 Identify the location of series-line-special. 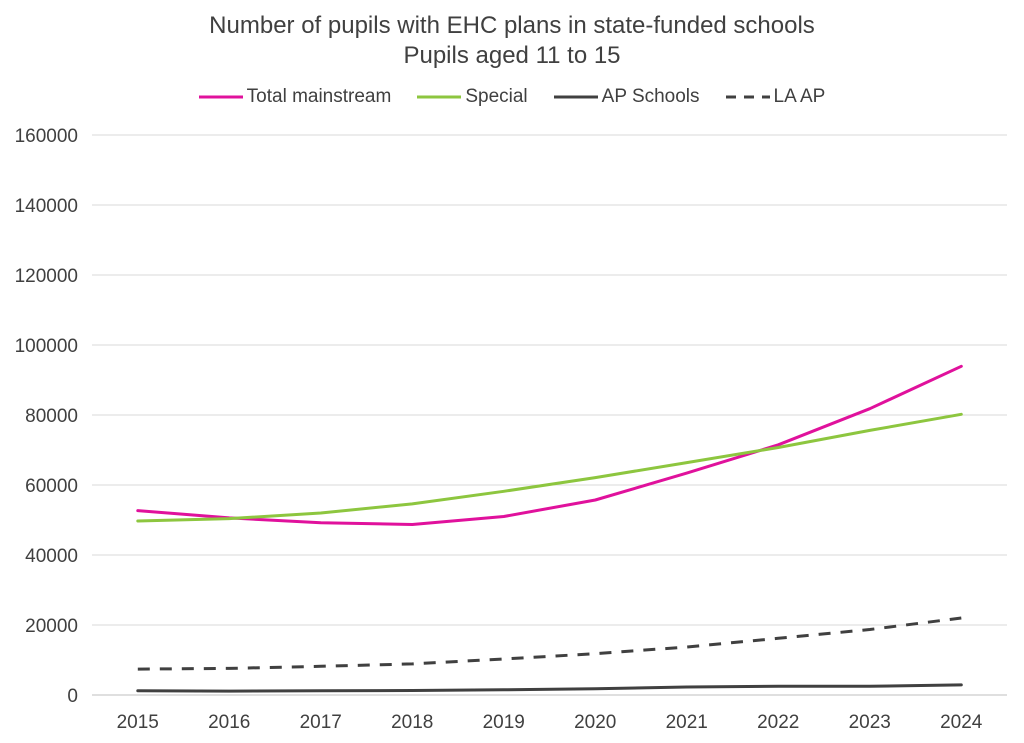
(549, 467).